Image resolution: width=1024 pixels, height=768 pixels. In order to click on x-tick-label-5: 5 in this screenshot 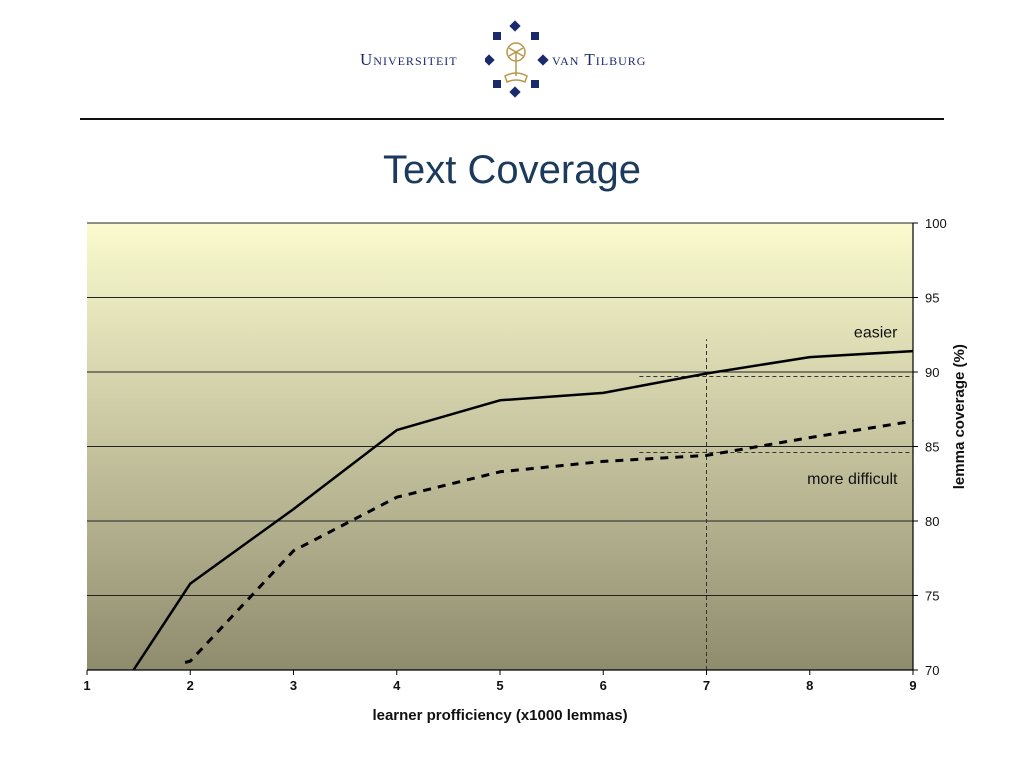, I will do `click(499, 685)`.